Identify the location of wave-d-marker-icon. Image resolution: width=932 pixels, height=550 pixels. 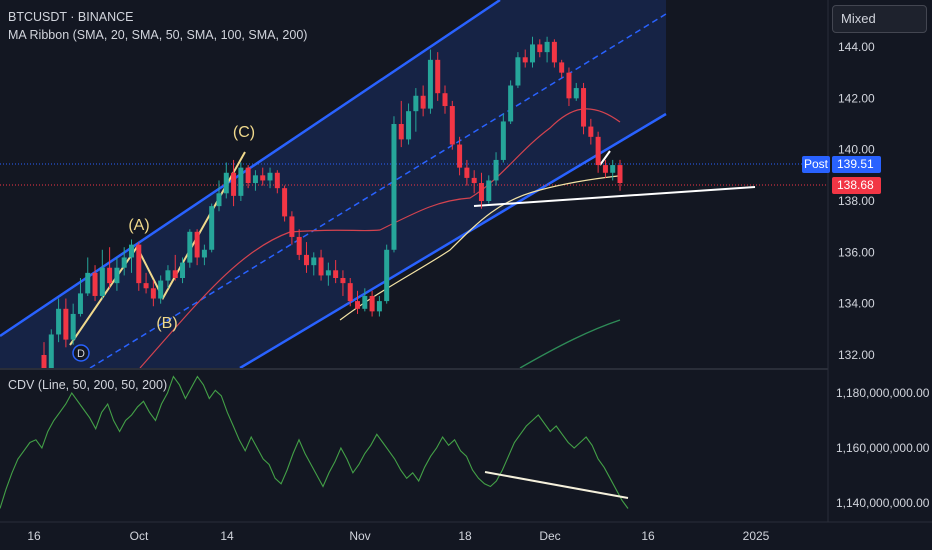
(81, 353).